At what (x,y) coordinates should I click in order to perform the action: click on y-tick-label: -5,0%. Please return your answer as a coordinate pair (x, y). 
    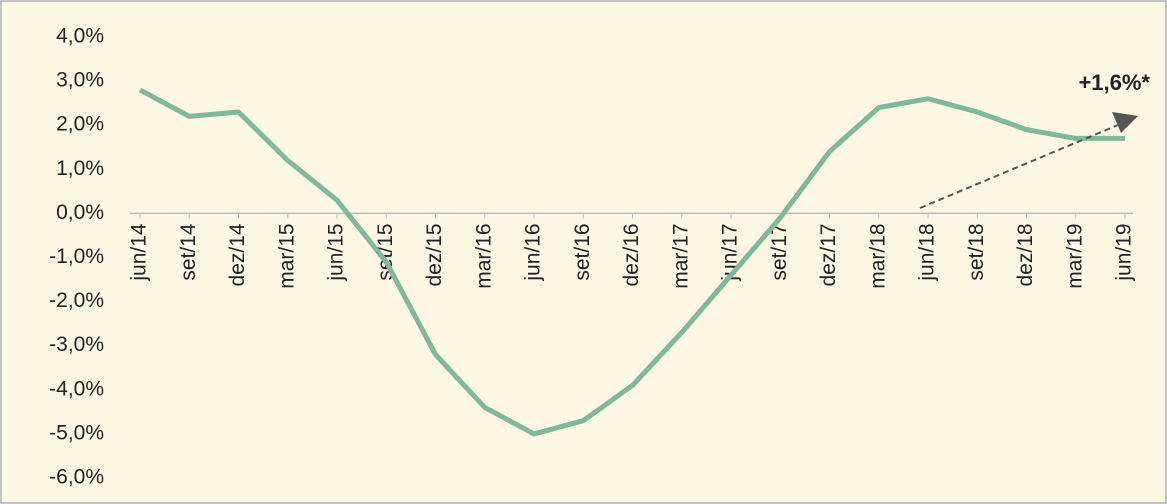
    Looking at the image, I should click on (76, 432).